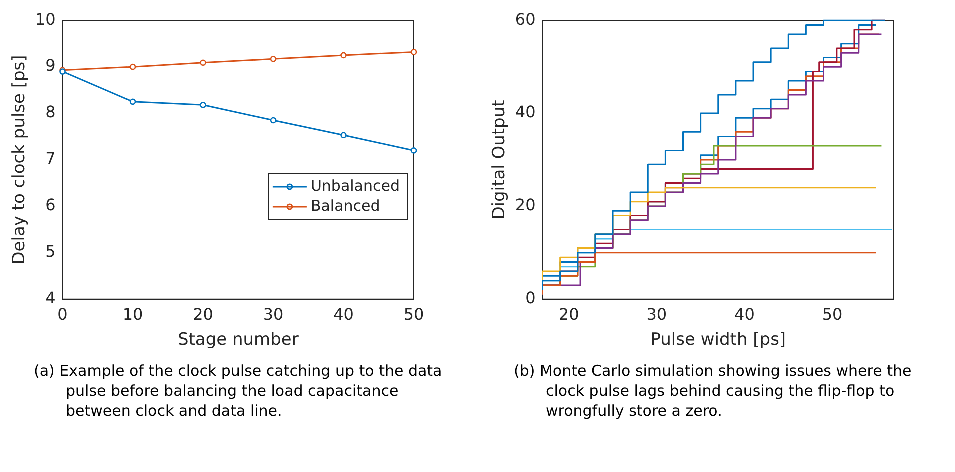  Describe the element at coordinates (238, 340) in the screenshot. I see `x-axis-title: Stage number` at that location.